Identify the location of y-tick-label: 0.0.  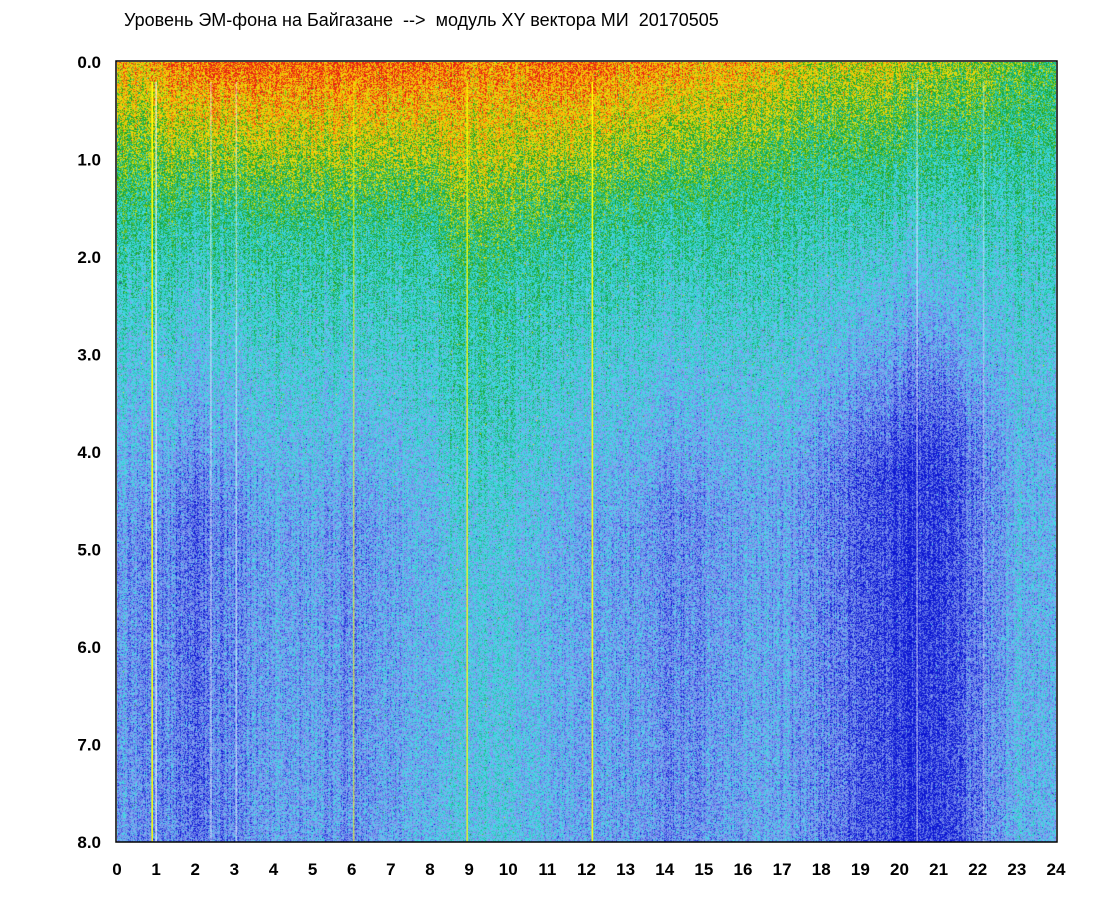
(89, 62).